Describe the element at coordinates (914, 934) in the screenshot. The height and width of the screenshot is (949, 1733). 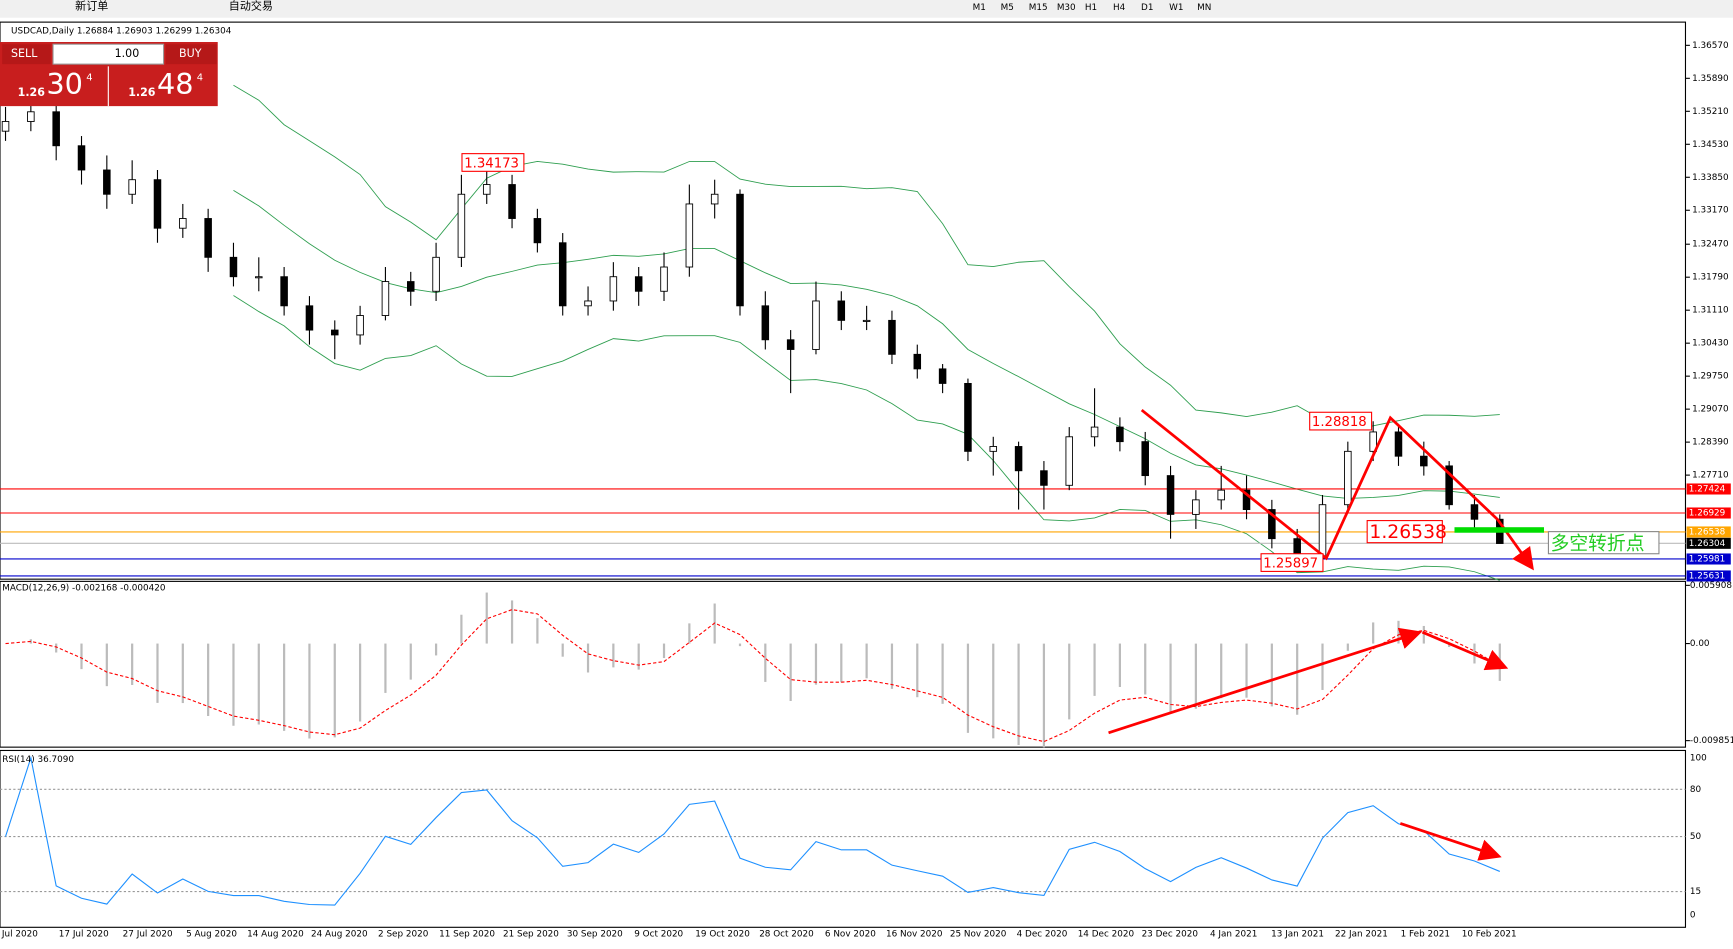
I see `x-tick-label: 16 Nov 2020` at that location.